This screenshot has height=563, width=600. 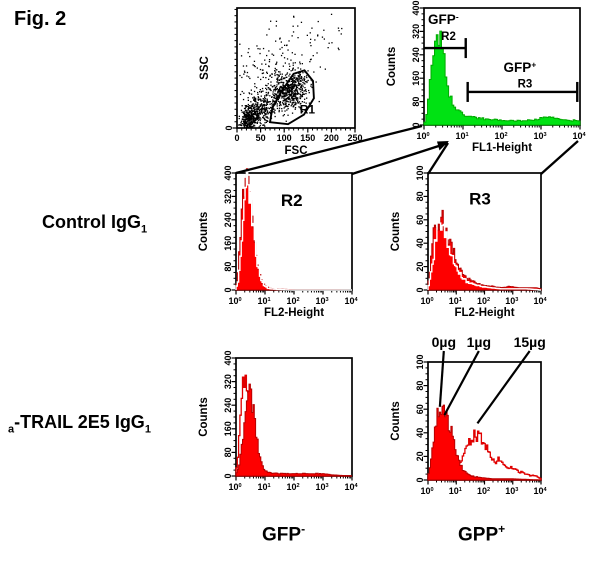 What do you see at coordinates (11, 429) in the screenshot?
I see `row3-presub: a` at bounding box center [11, 429].